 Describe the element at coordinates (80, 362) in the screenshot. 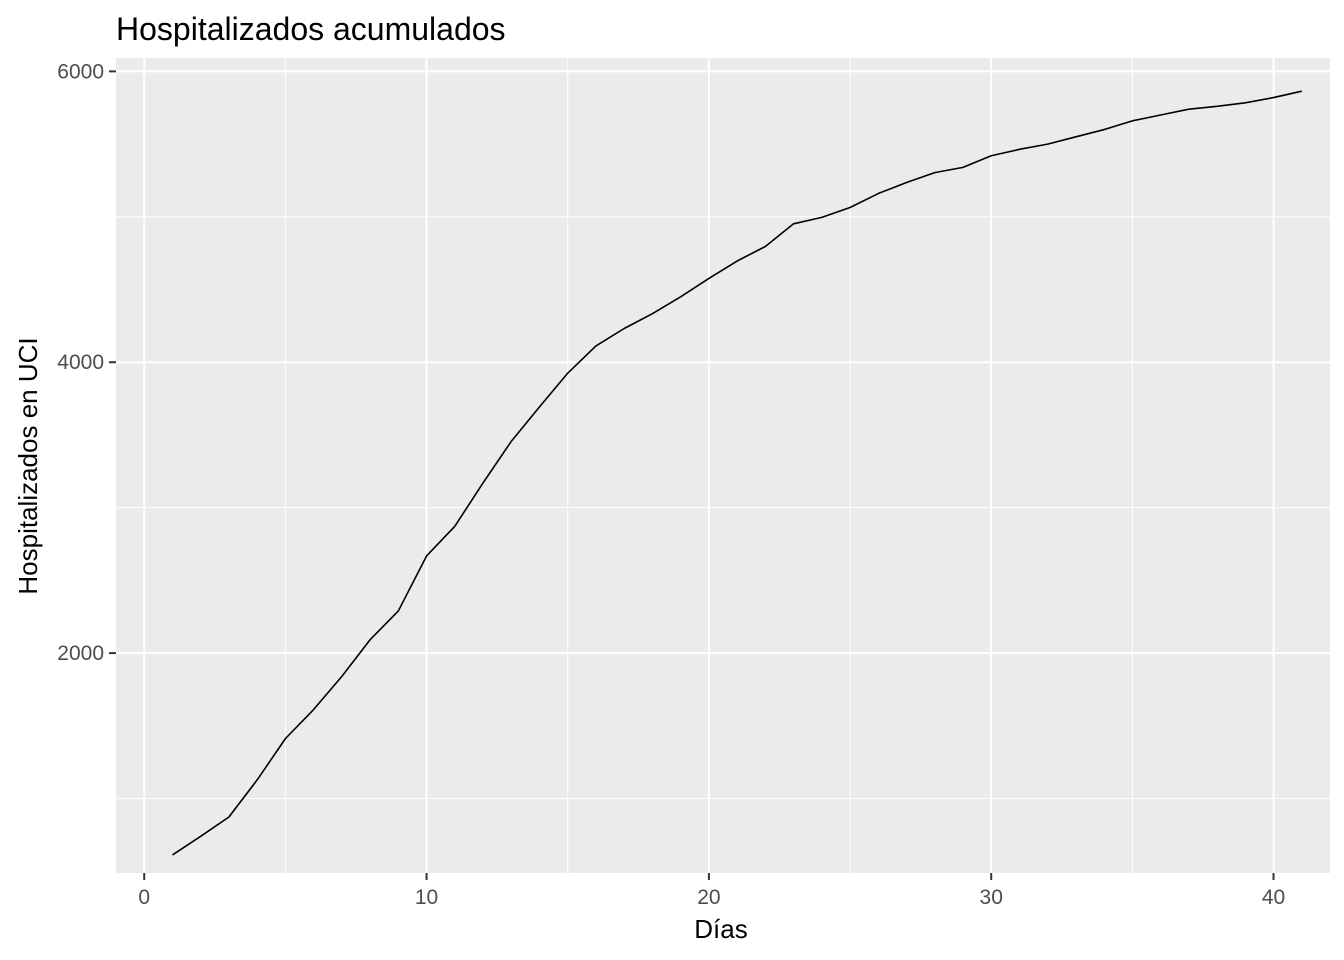

I see `y-tick-label: 4000` at that location.